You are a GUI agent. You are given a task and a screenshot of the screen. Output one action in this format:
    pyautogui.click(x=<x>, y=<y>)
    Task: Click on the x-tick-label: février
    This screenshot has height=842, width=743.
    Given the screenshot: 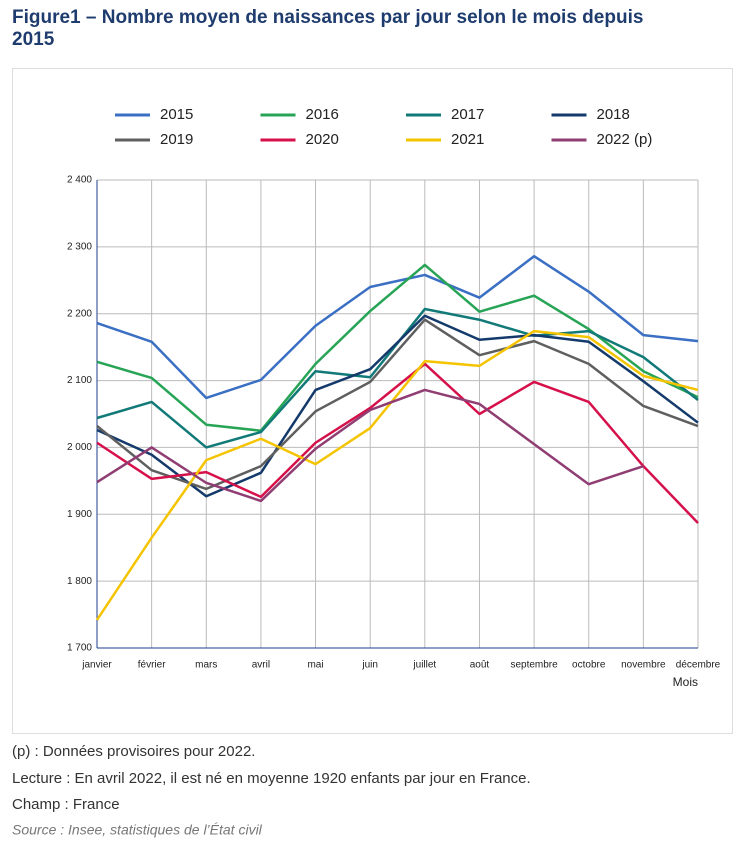 What is the action you would take?
    pyautogui.click(x=152, y=665)
    